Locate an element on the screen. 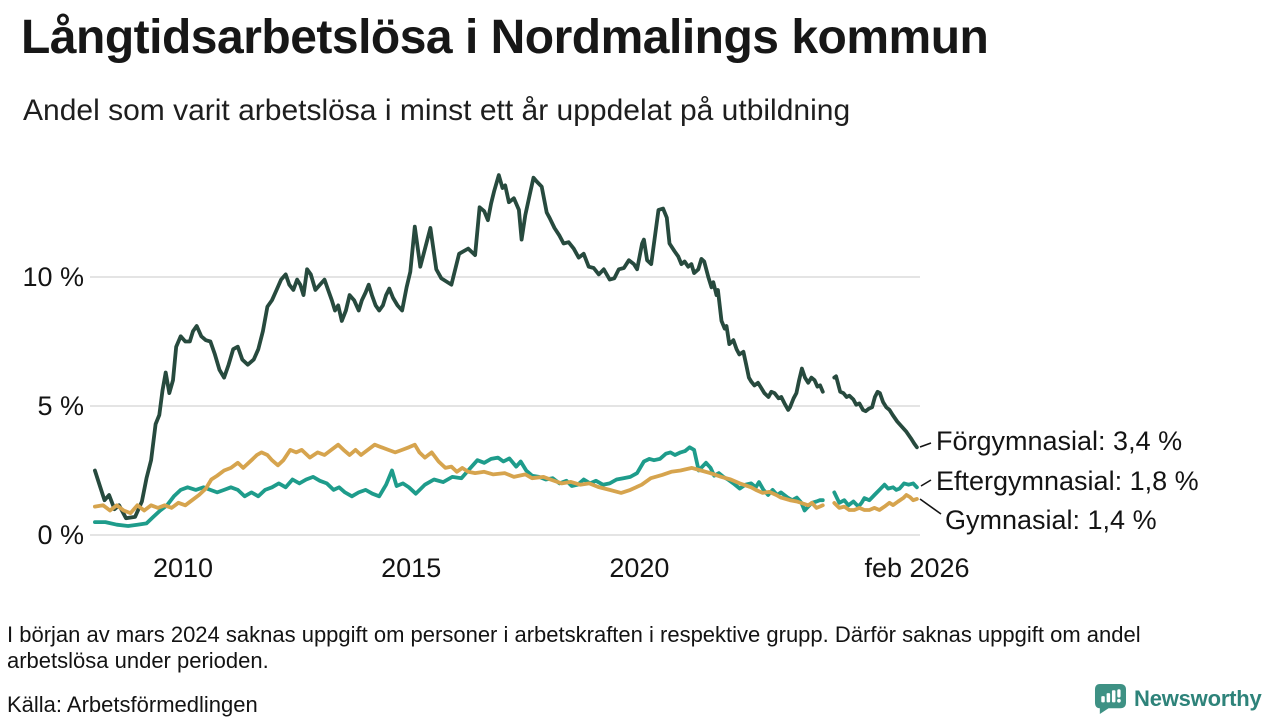  series-end-label-gymnasial: Gymnasial: 1,4 % is located at coordinates (1051, 520).